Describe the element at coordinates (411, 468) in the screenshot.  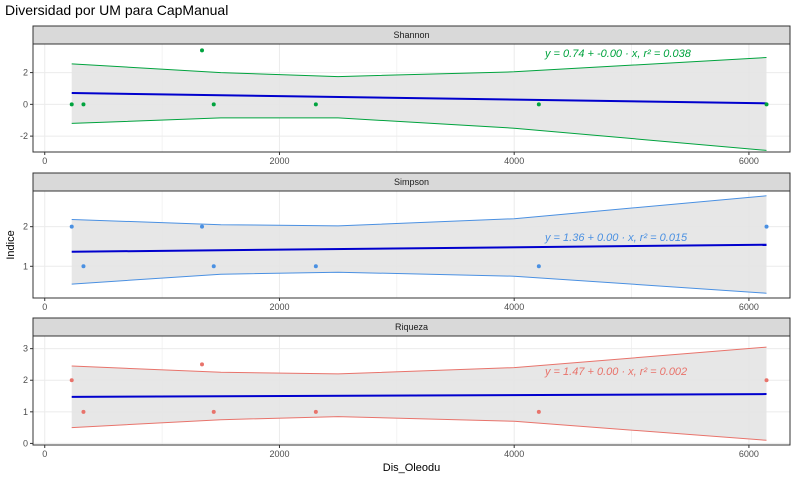
I see `x-axis-title: Dis_Oleodu` at that location.